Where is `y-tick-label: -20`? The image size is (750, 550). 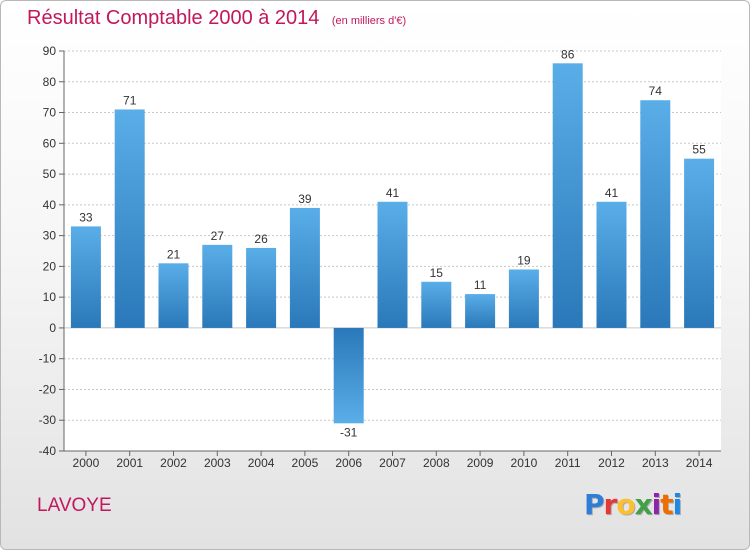
y-tick-label: -20 is located at coordinates (48, 389).